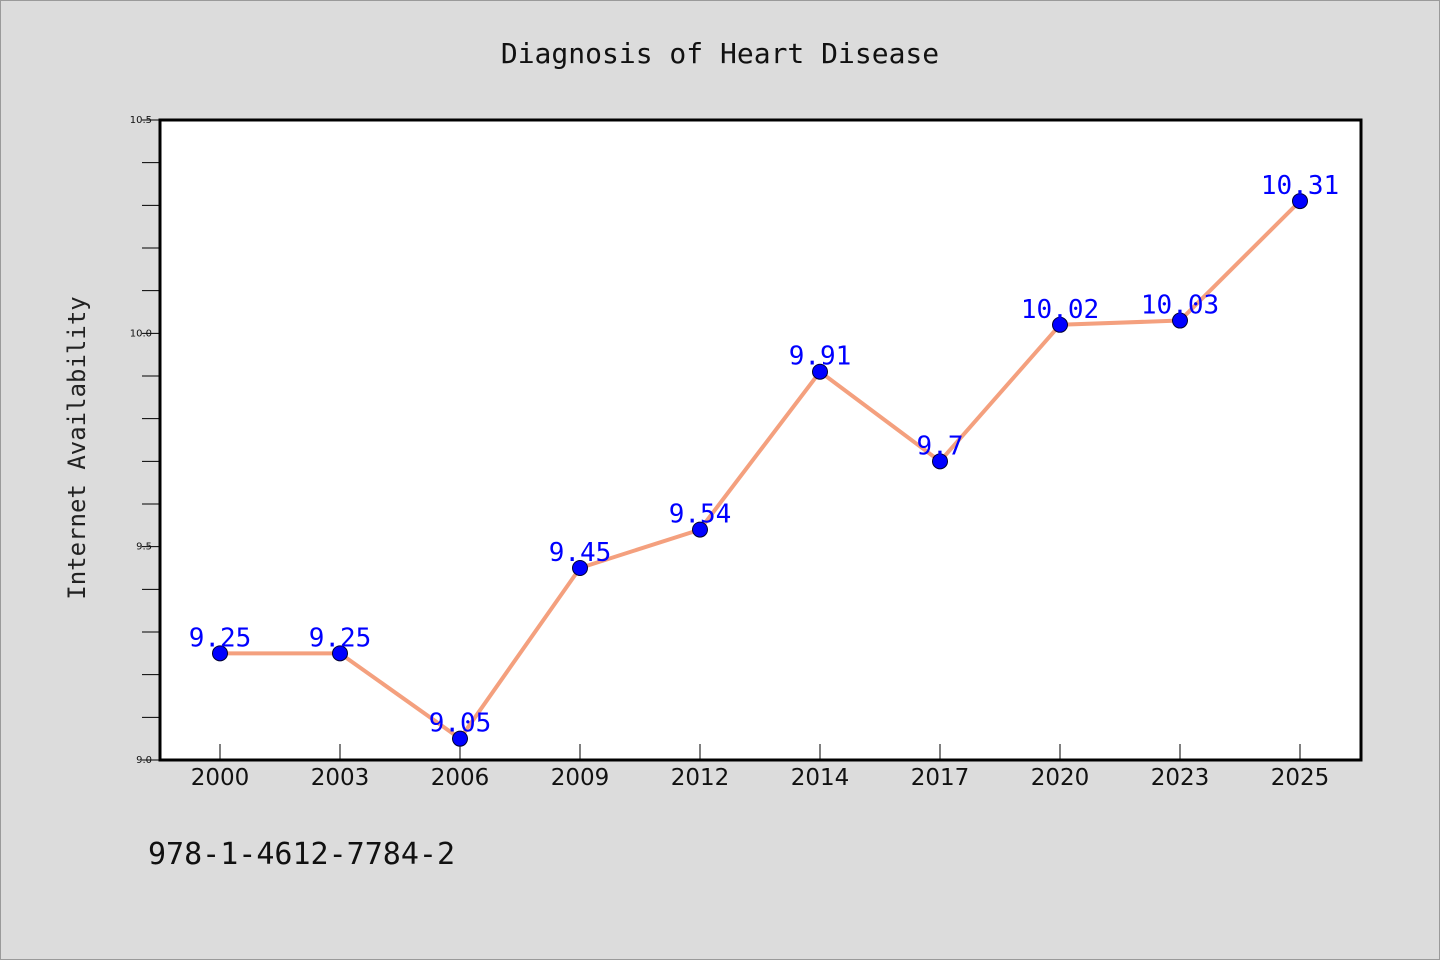  I want to click on data-label: 10.03, so click(1180, 306).